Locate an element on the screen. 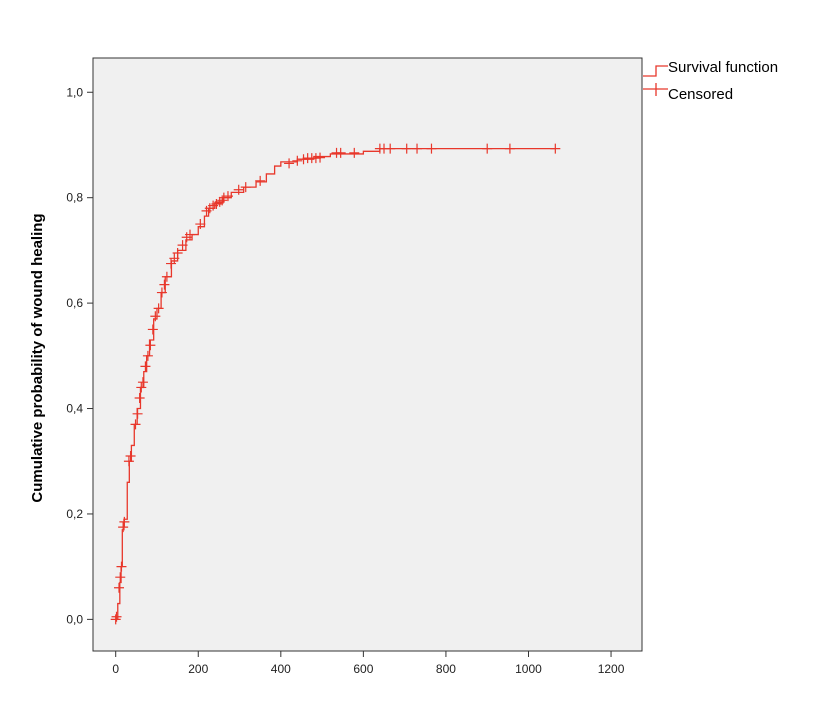  y-axis: 0,0 0,2 0,4 0,6 0,8 1,0 is located at coordinates (79, 355).